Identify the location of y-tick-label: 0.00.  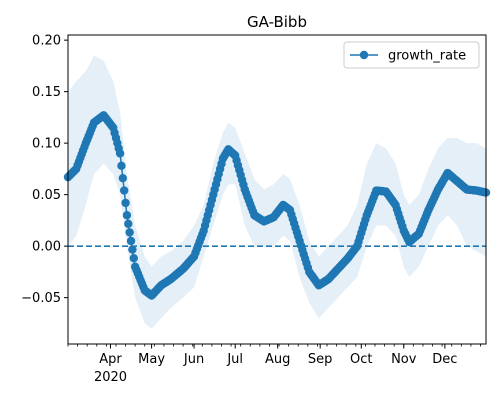
(46, 247).